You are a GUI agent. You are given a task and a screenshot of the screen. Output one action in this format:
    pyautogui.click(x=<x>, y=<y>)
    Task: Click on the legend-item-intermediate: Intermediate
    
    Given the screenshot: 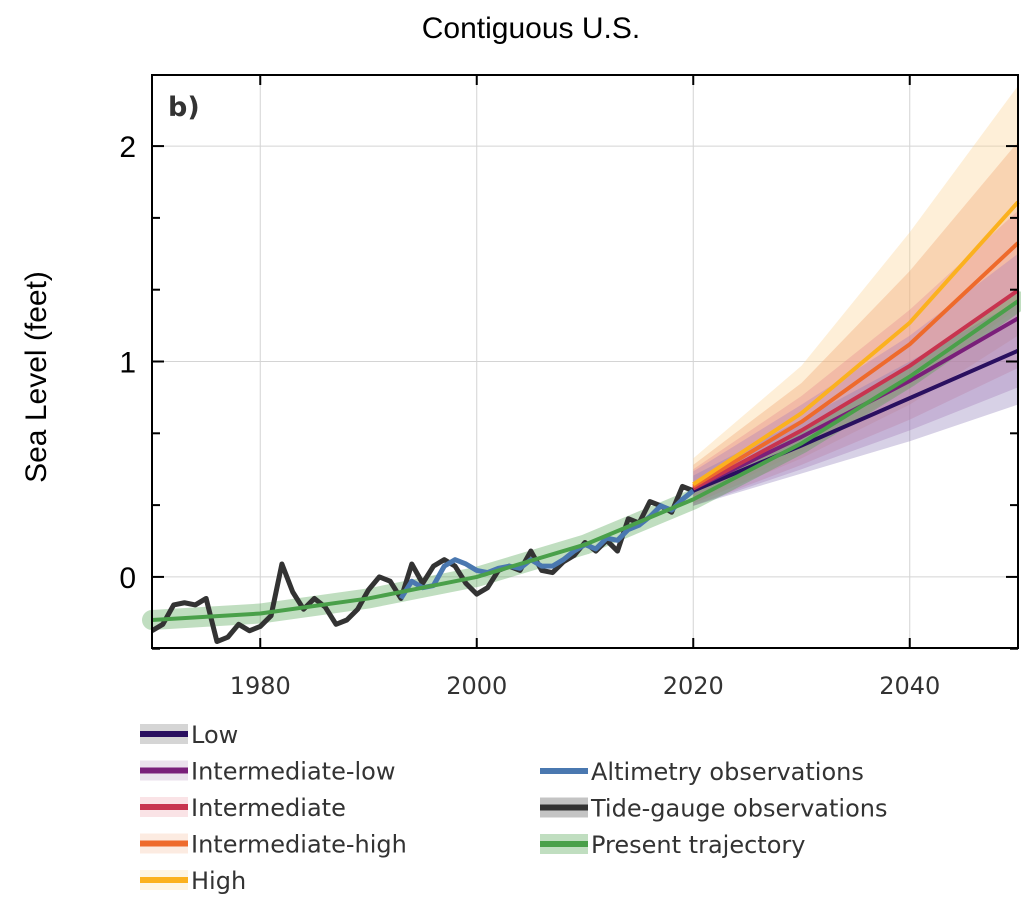 What is the action you would take?
    pyautogui.click(x=243, y=808)
    